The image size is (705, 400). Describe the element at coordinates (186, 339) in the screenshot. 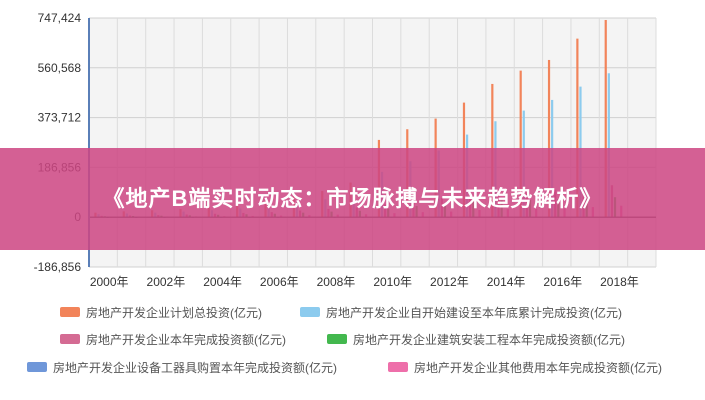

I see `legend-label-annual: 房地产开发企业本年完成投资额(亿元)` at that location.